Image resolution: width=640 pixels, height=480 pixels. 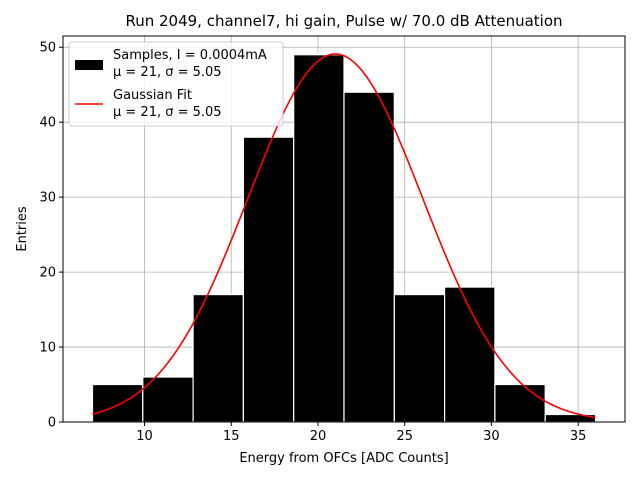 What do you see at coordinates (51, 236) in the screenshot?
I see `y-axis-ticks: 0 10 20 30 40 50` at bounding box center [51, 236].